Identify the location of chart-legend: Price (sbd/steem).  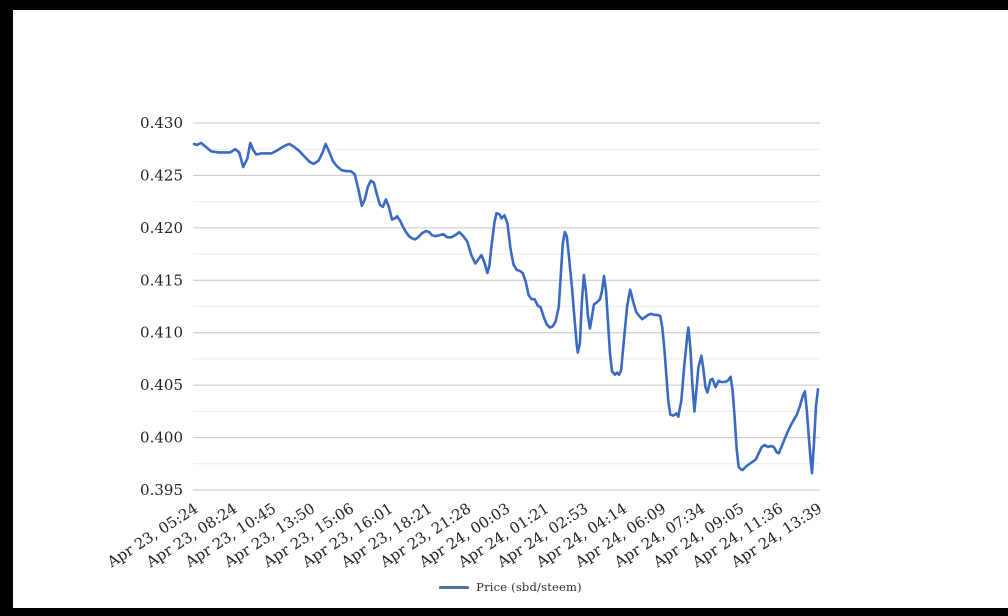
(510, 587).